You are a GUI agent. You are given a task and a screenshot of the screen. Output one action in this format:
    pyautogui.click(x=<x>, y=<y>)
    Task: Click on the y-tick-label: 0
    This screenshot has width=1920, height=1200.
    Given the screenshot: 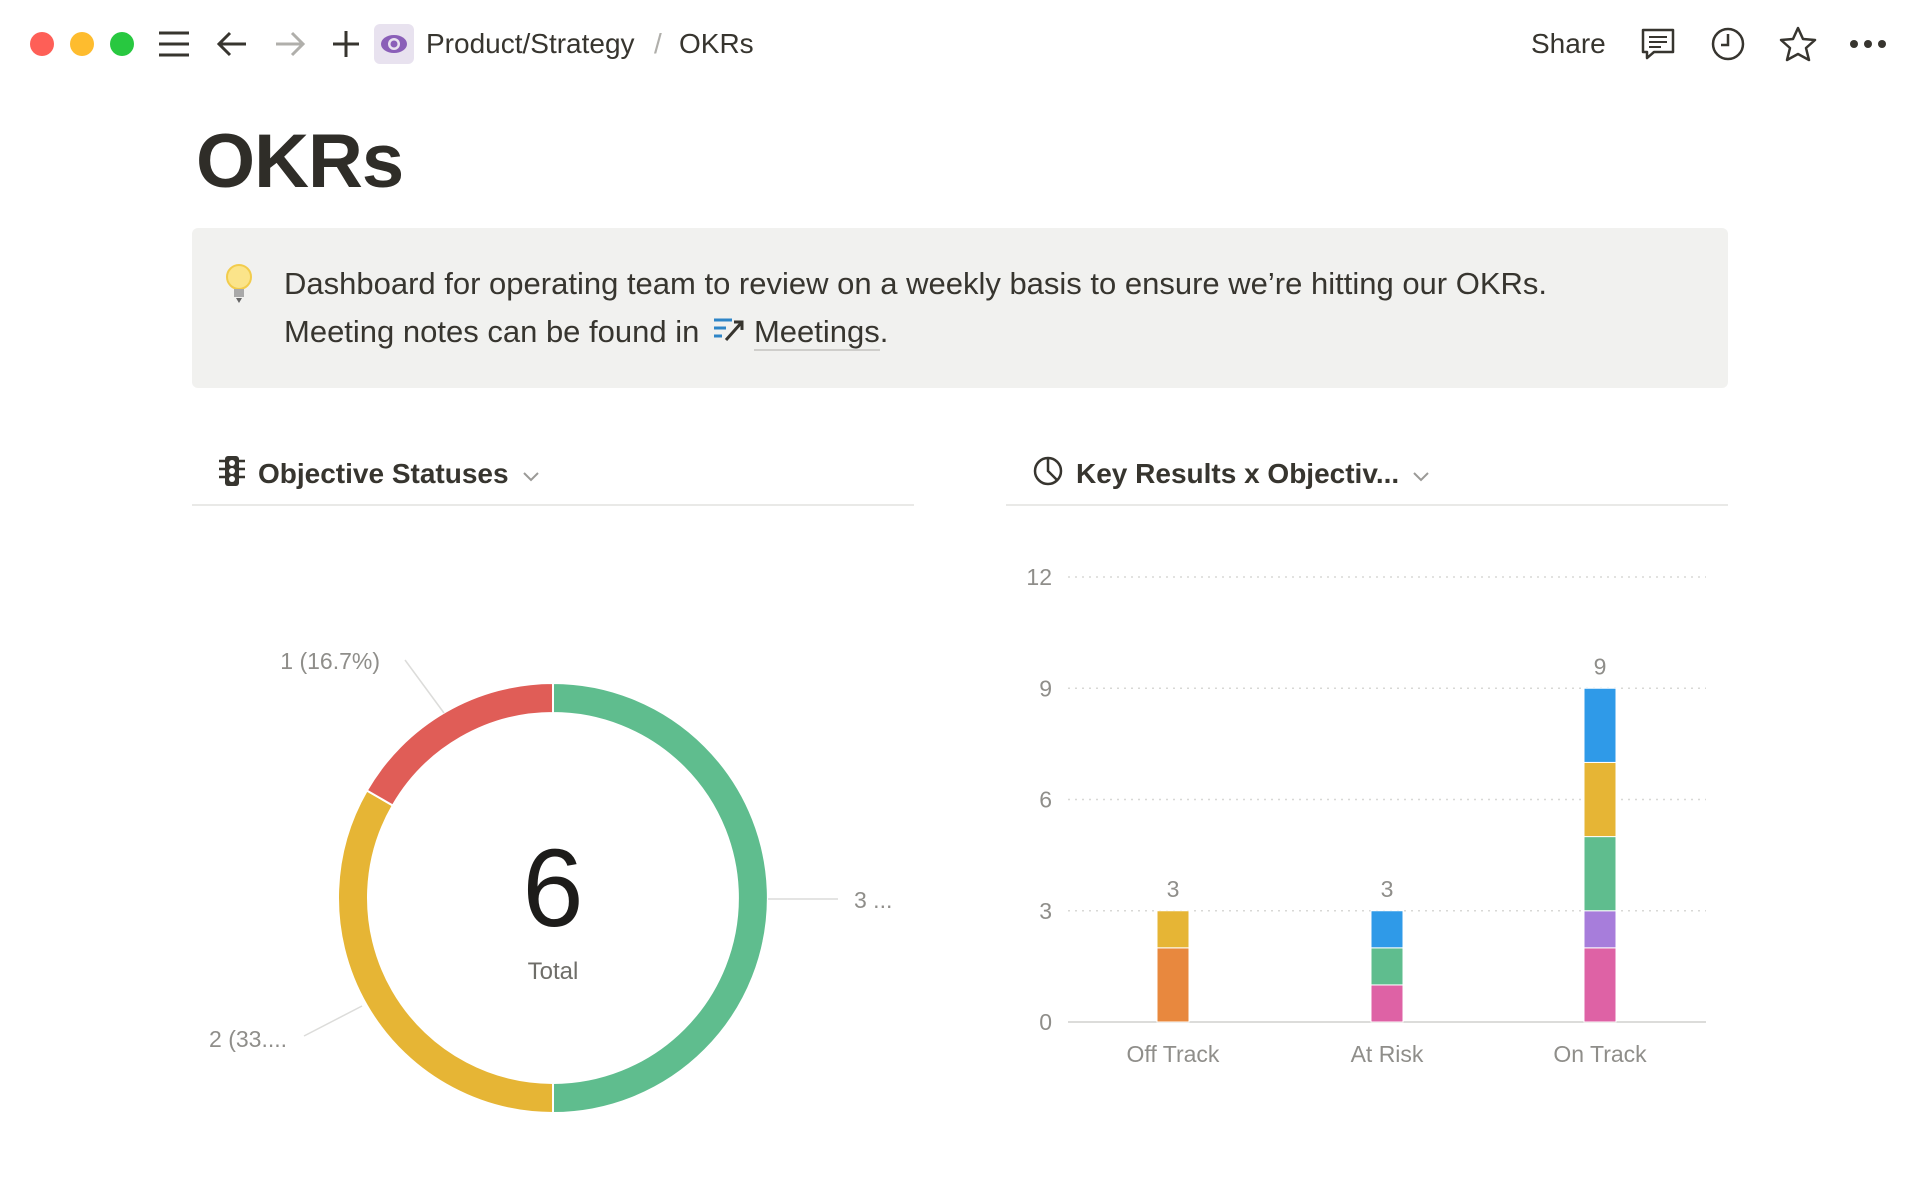 What is the action you would take?
    pyautogui.click(x=1045, y=1022)
    